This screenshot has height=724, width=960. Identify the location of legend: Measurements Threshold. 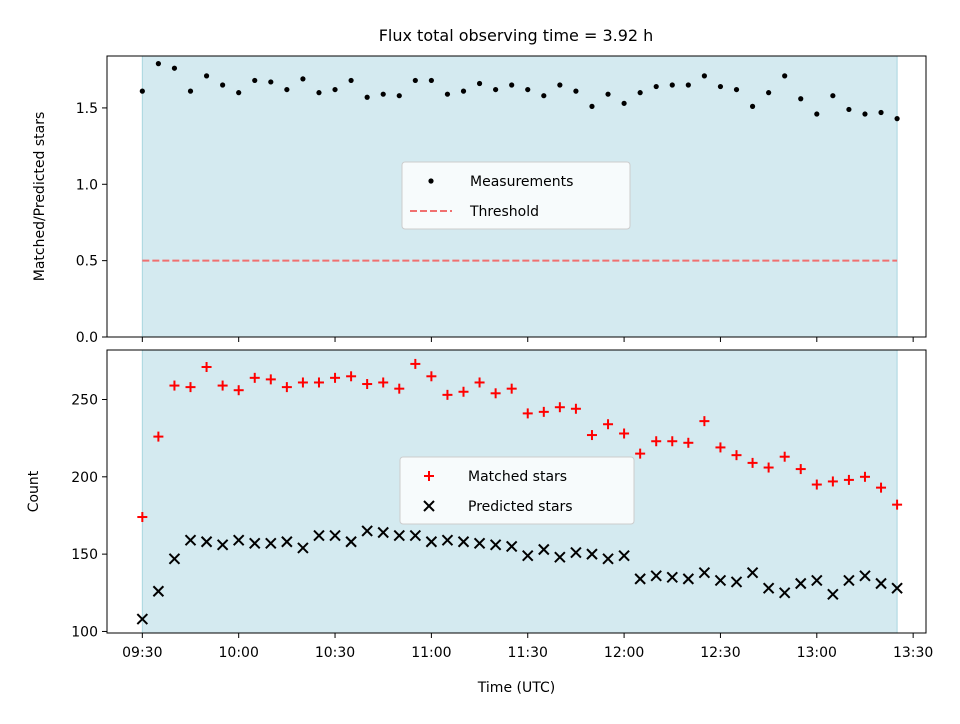
(516, 195).